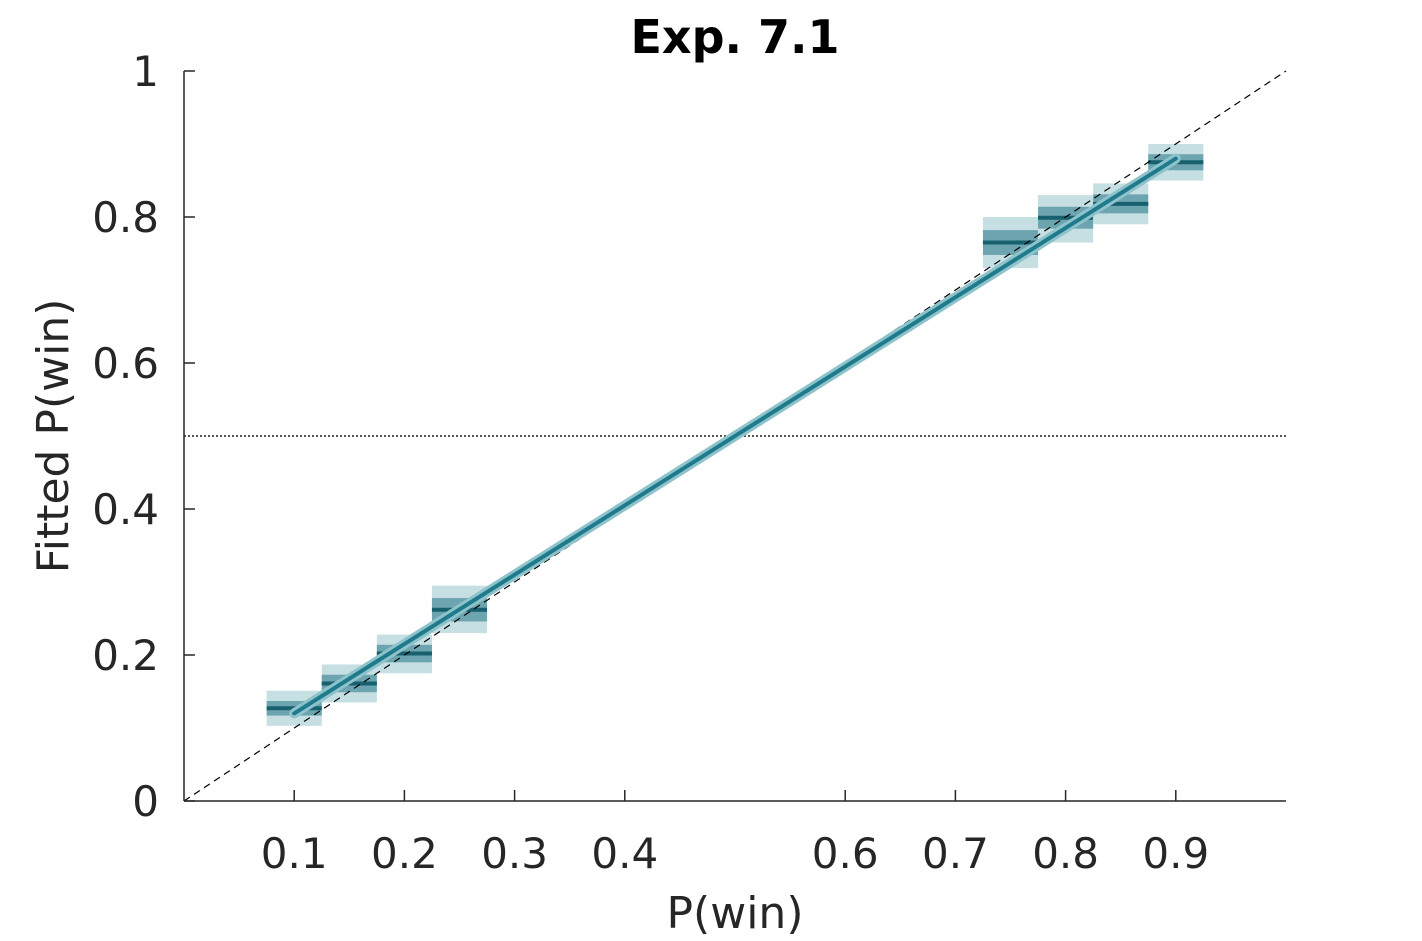 This screenshot has height=941, width=1422. Describe the element at coordinates (53, 436) in the screenshot. I see `y-axis-label: Fitted P(win)` at that location.